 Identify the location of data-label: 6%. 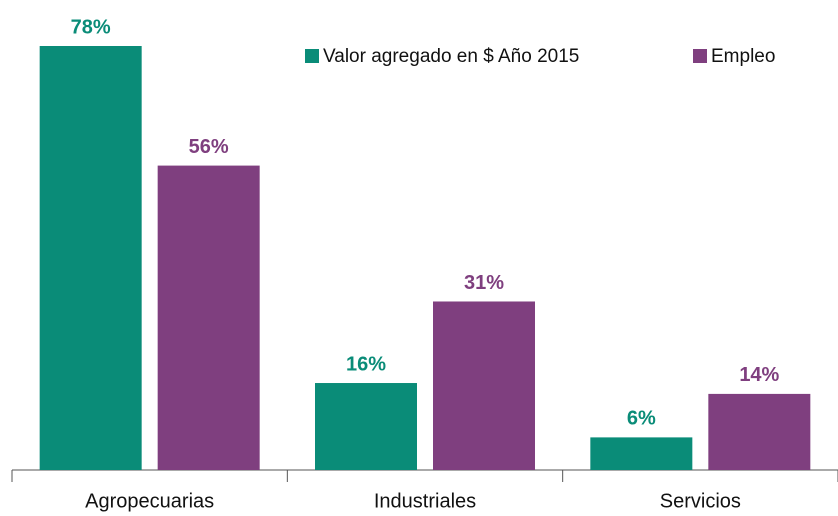
(641, 419).